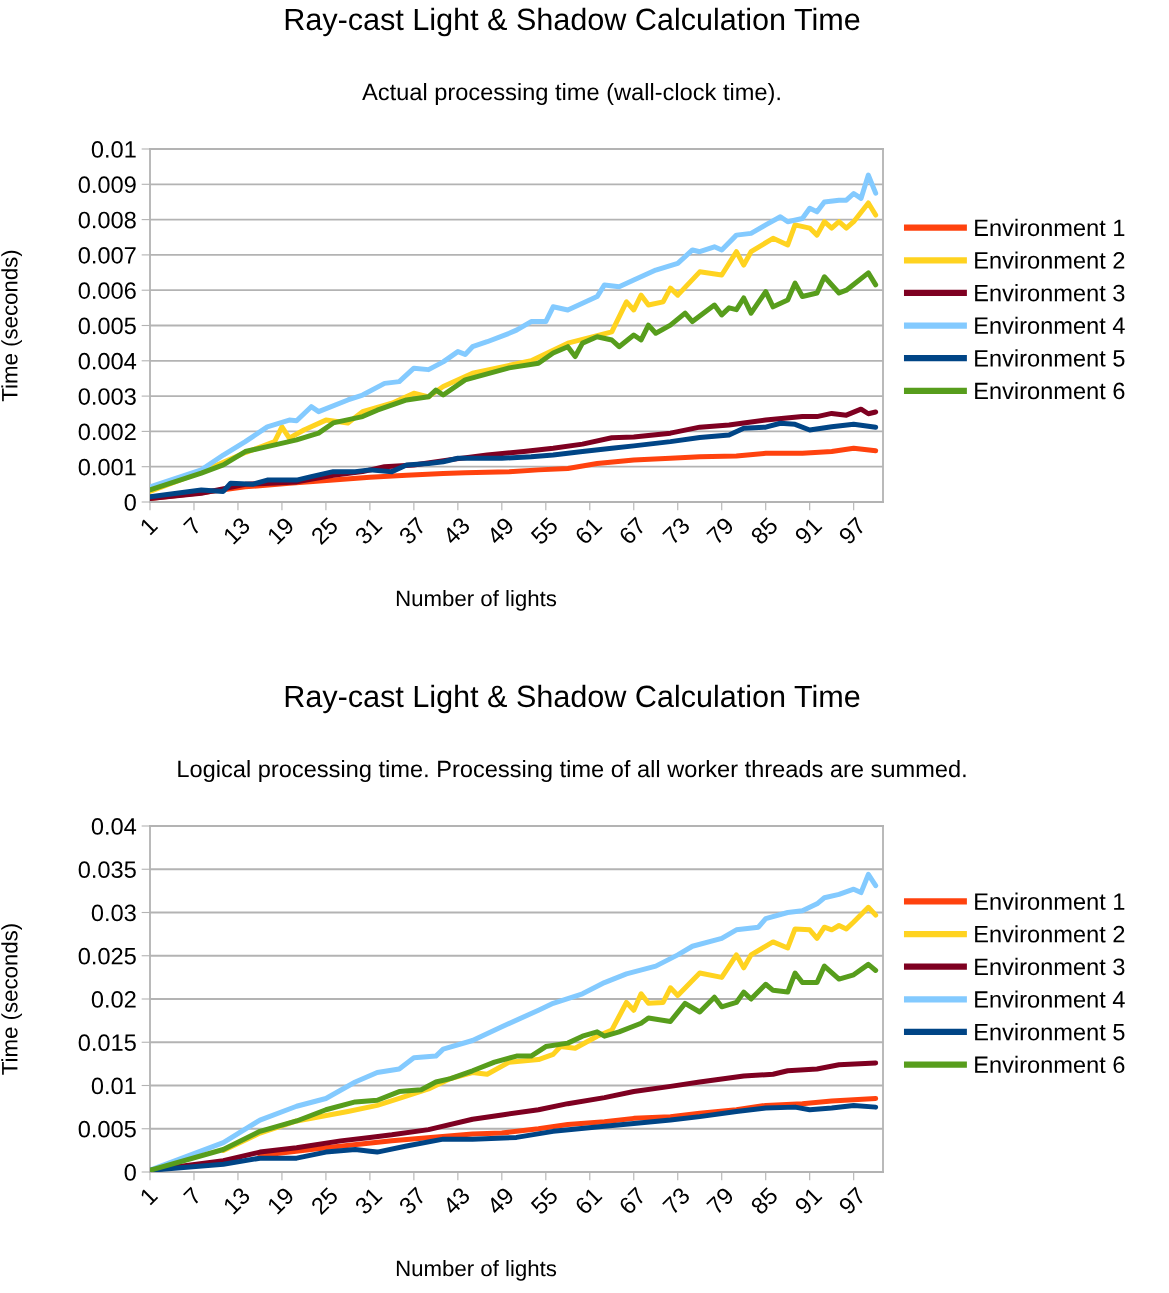  What do you see at coordinates (107, 220) in the screenshot?
I see `y-tick-label: 0.008` at bounding box center [107, 220].